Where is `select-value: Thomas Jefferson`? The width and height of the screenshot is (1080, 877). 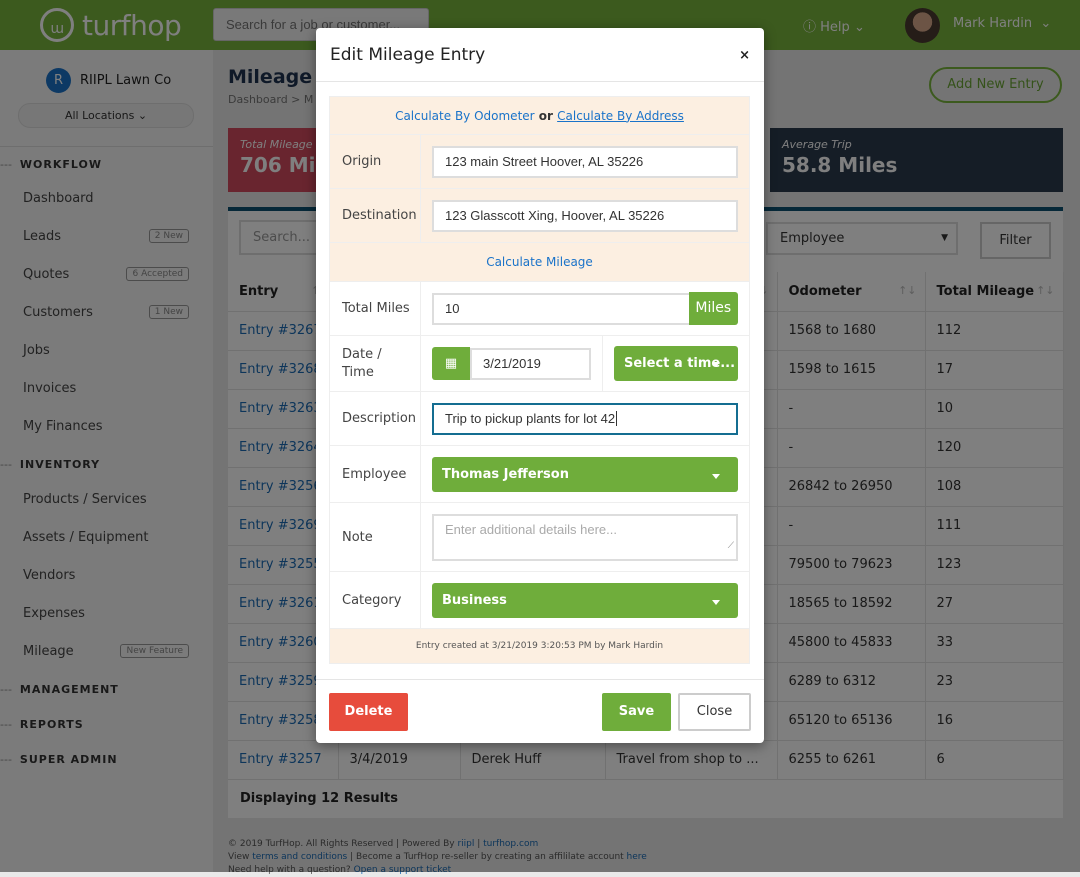
select-value: Thomas Jefferson is located at coordinates (505, 474).